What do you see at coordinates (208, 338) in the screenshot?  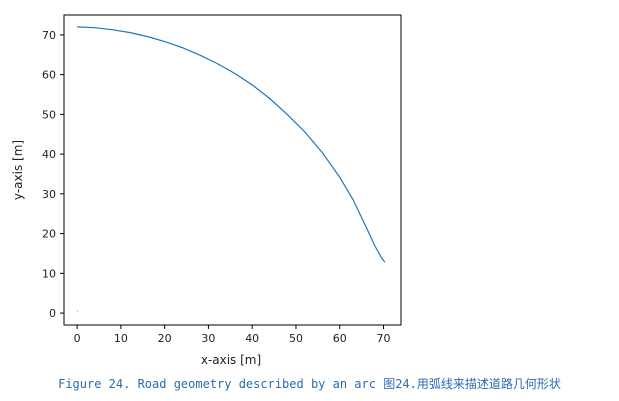 I see `x-tick-label: 30` at bounding box center [208, 338].